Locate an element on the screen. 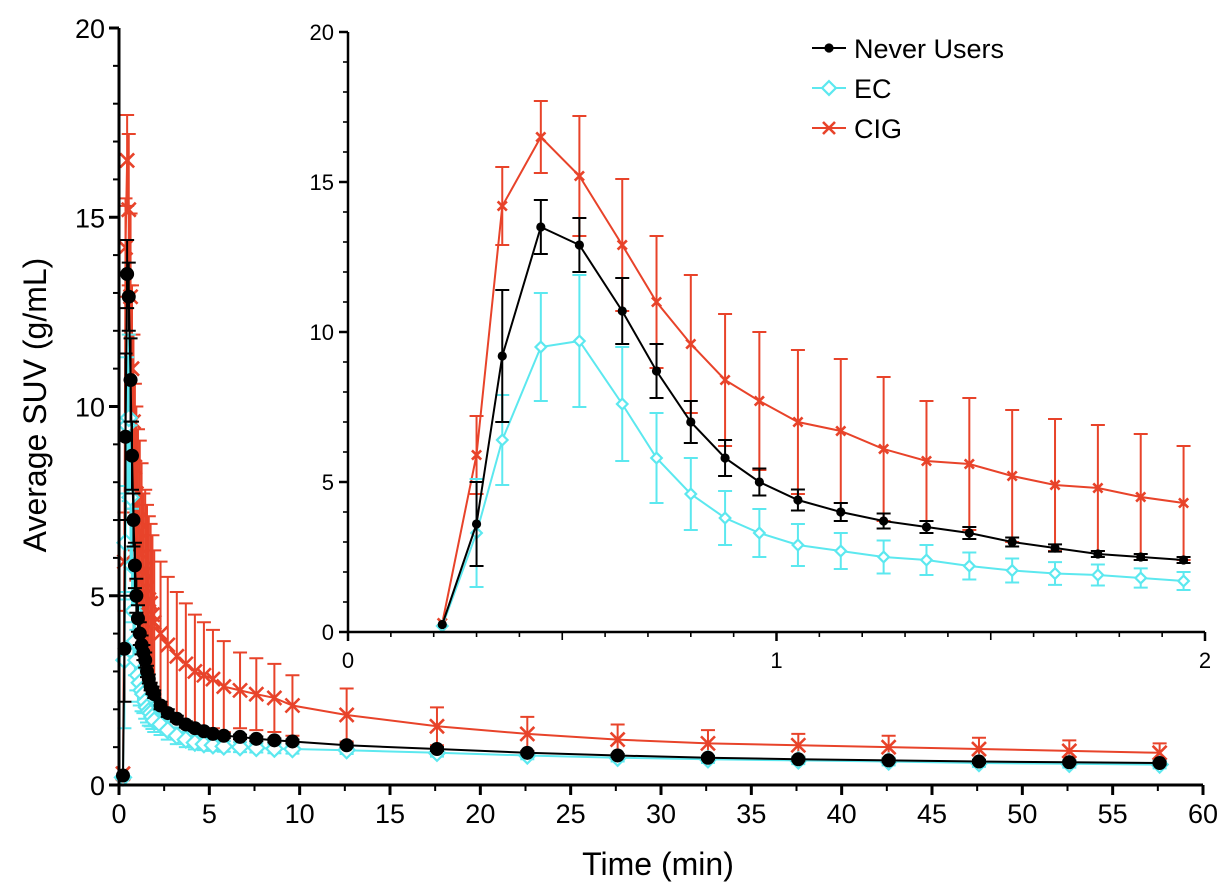 The width and height of the screenshot is (1223, 893). legend-cig: CIG is located at coordinates (857, 129).